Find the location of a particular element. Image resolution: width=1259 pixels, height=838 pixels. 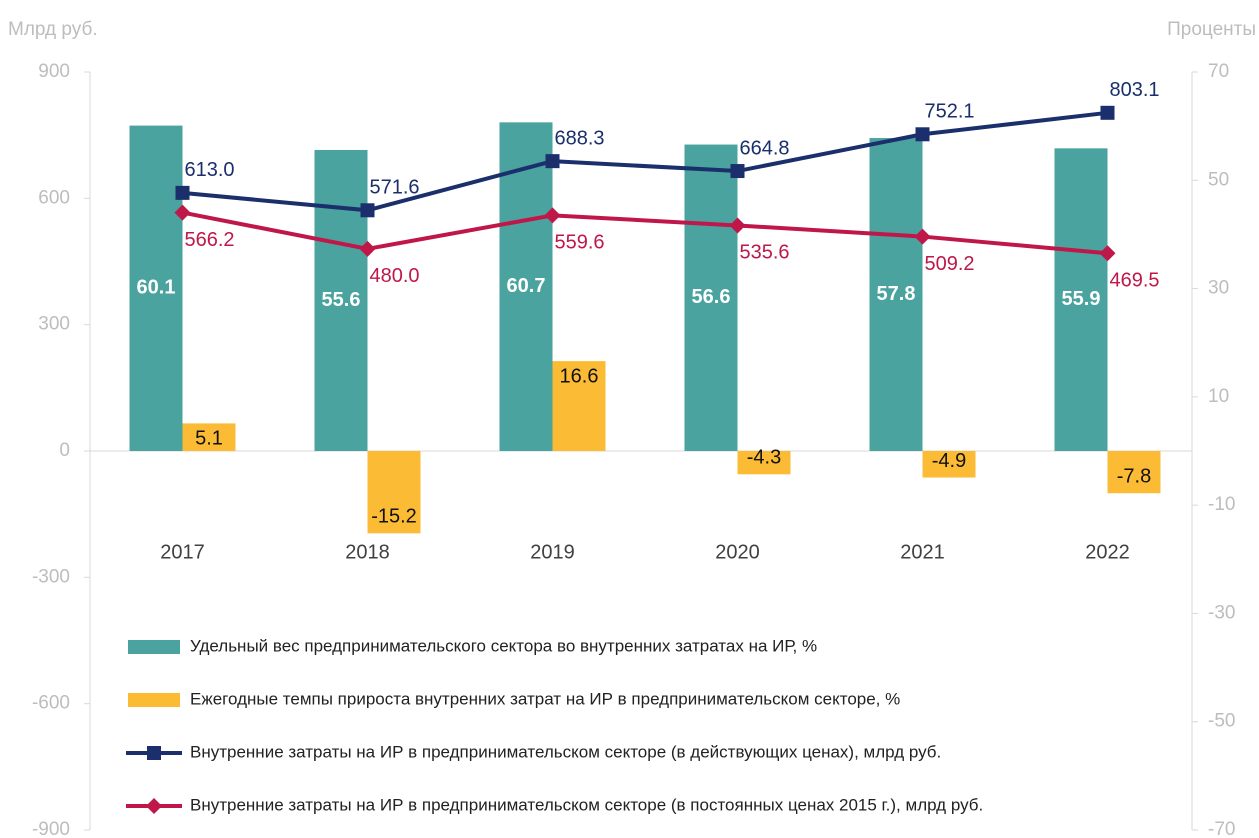

y-tick-label: 0 is located at coordinates (64, 450).